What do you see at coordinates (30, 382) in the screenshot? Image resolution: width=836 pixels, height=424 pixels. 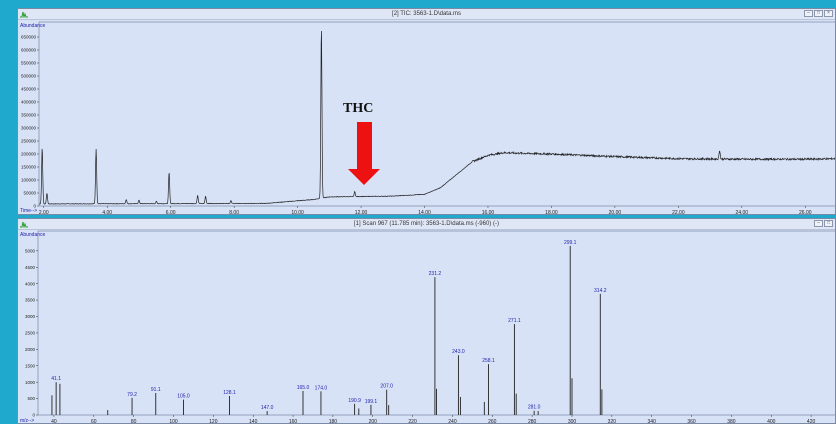 I see `ms-y-tick-label: 1000` at bounding box center [30, 382].